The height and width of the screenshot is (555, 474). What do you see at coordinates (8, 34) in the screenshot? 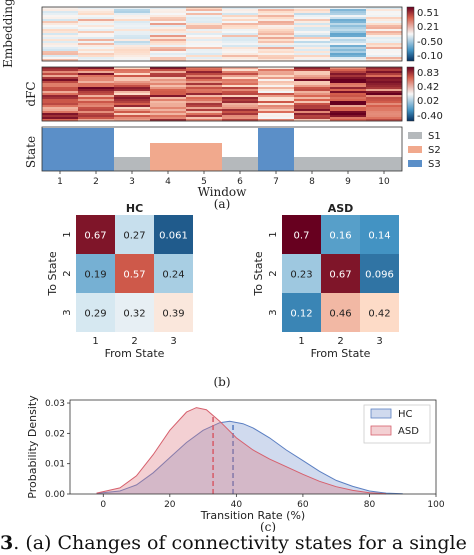
I see `embeddings-ylabel: Embeddings` at bounding box center [8, 34].